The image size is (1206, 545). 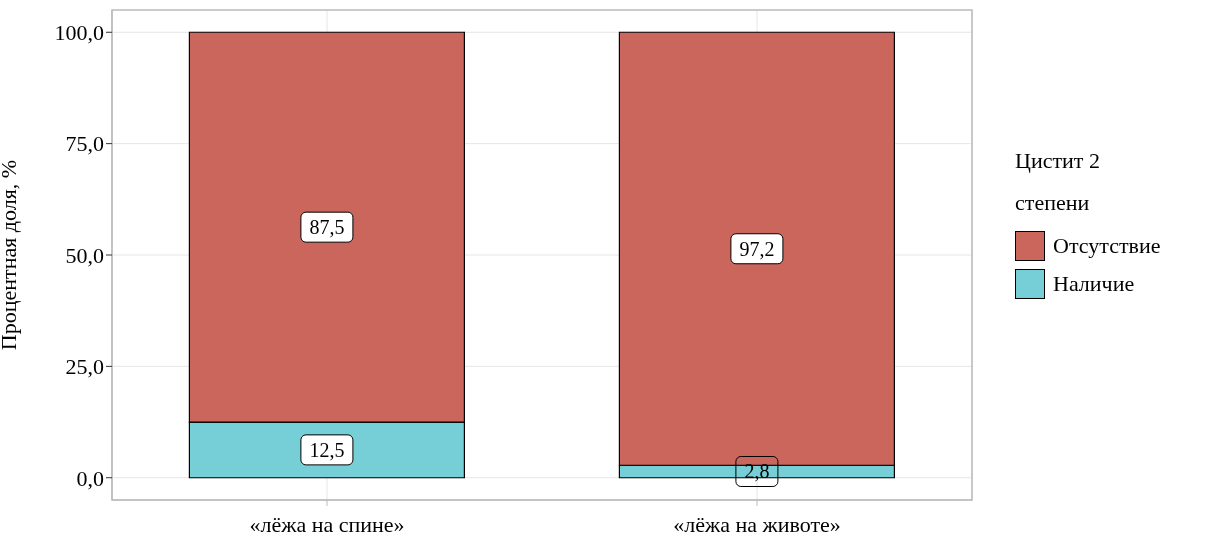 I want to click on y-tick-label: 25,0, so click(x=84, y=367).